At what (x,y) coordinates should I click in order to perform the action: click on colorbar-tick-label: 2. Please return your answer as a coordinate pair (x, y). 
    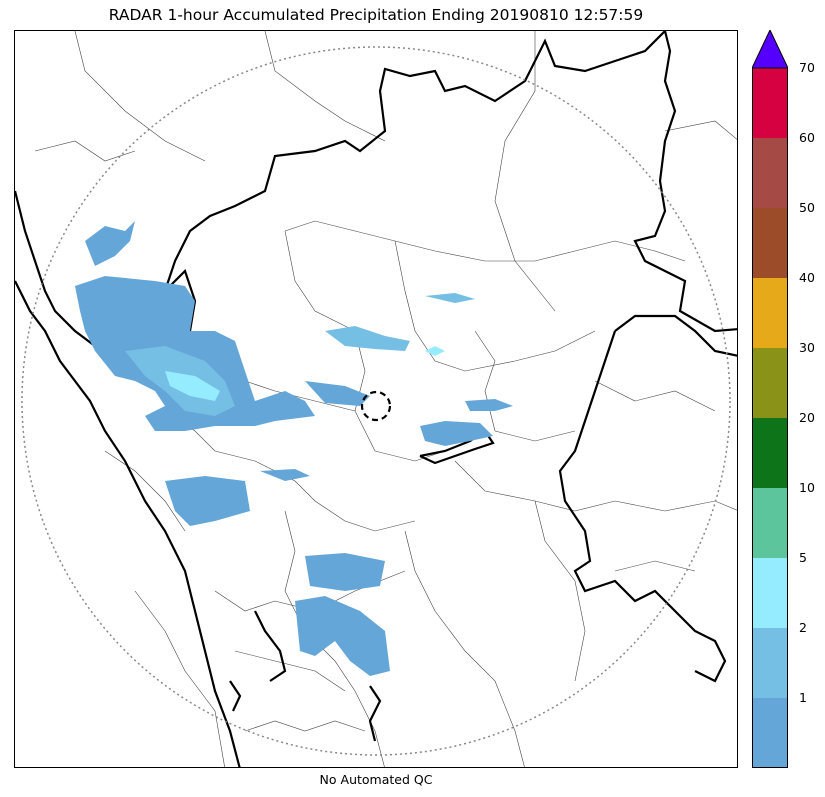
    Looking at the image, I should click on (803, 627).